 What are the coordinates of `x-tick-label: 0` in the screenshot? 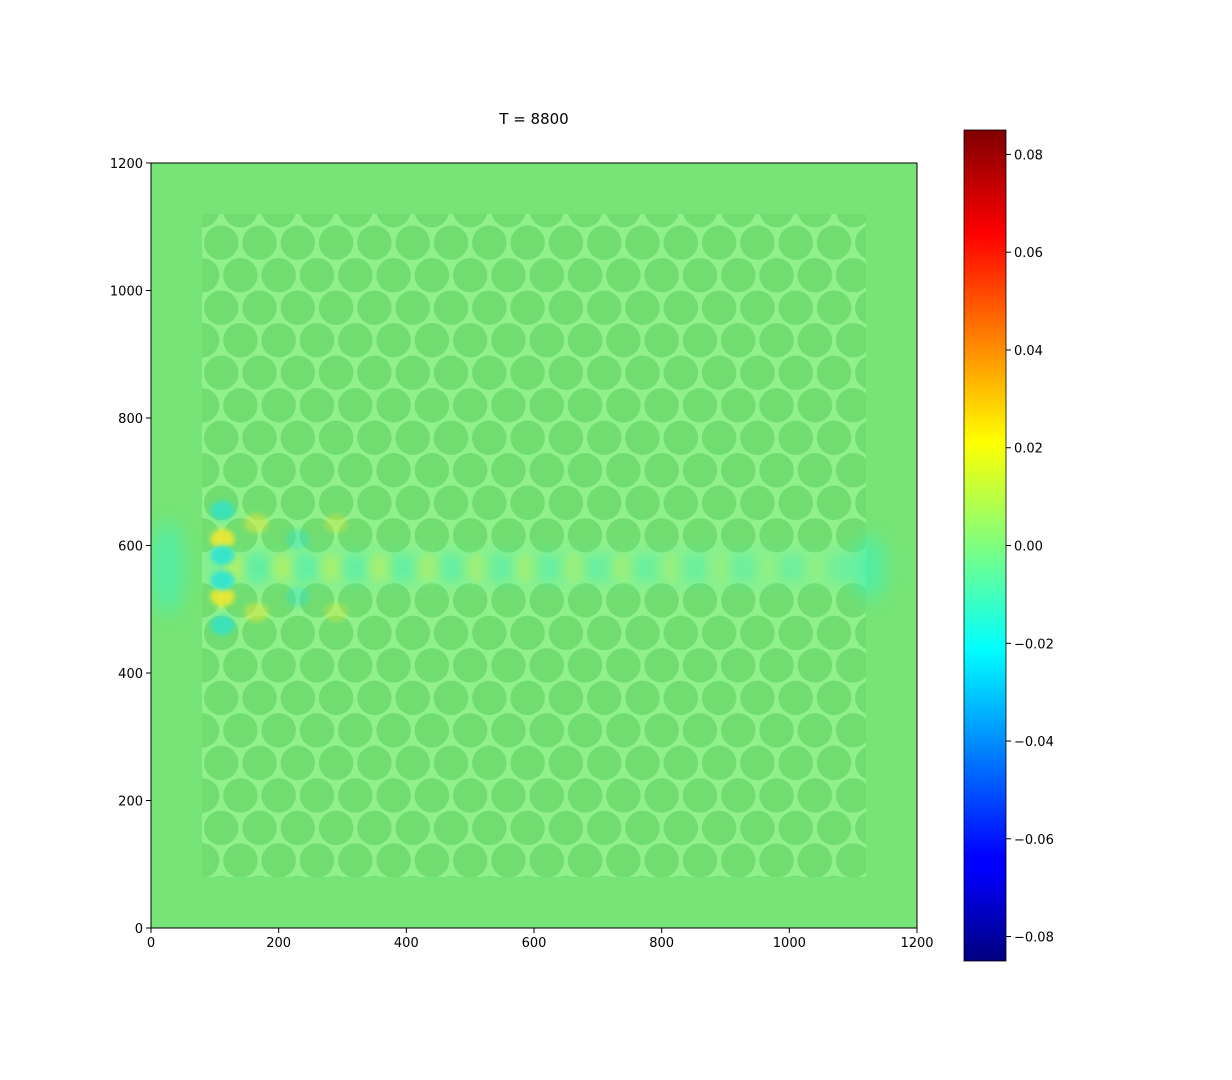 It's located at (151, 943).